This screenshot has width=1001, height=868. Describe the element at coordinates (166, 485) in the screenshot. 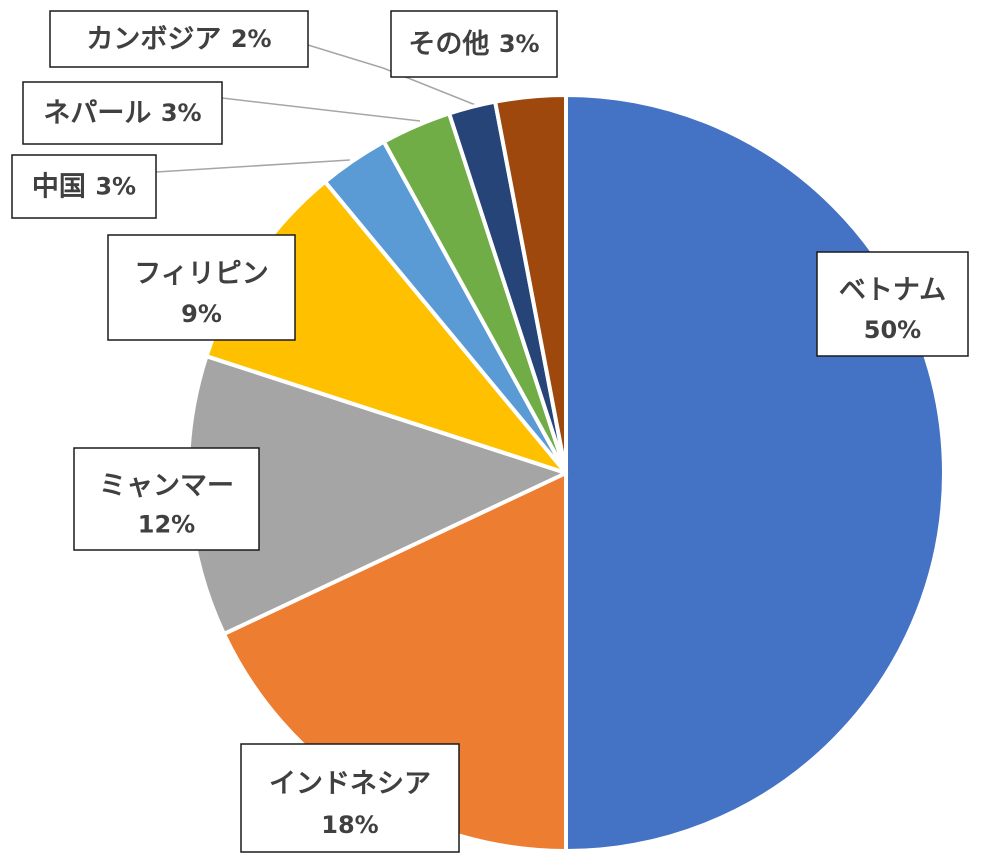

I see `data-label-category: ミャンマー` at that location.